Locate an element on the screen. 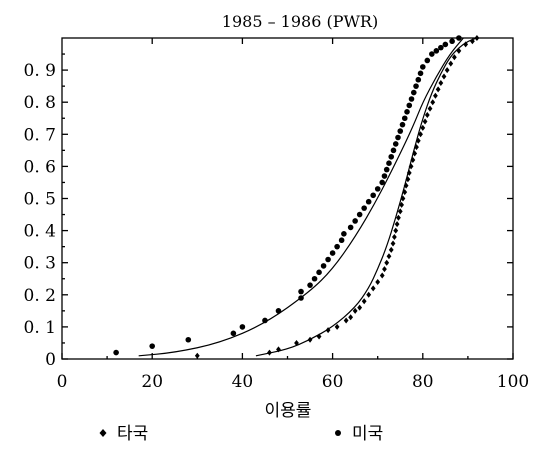  y-tick-label: 0. 7 is located at coordinates (40, 135).